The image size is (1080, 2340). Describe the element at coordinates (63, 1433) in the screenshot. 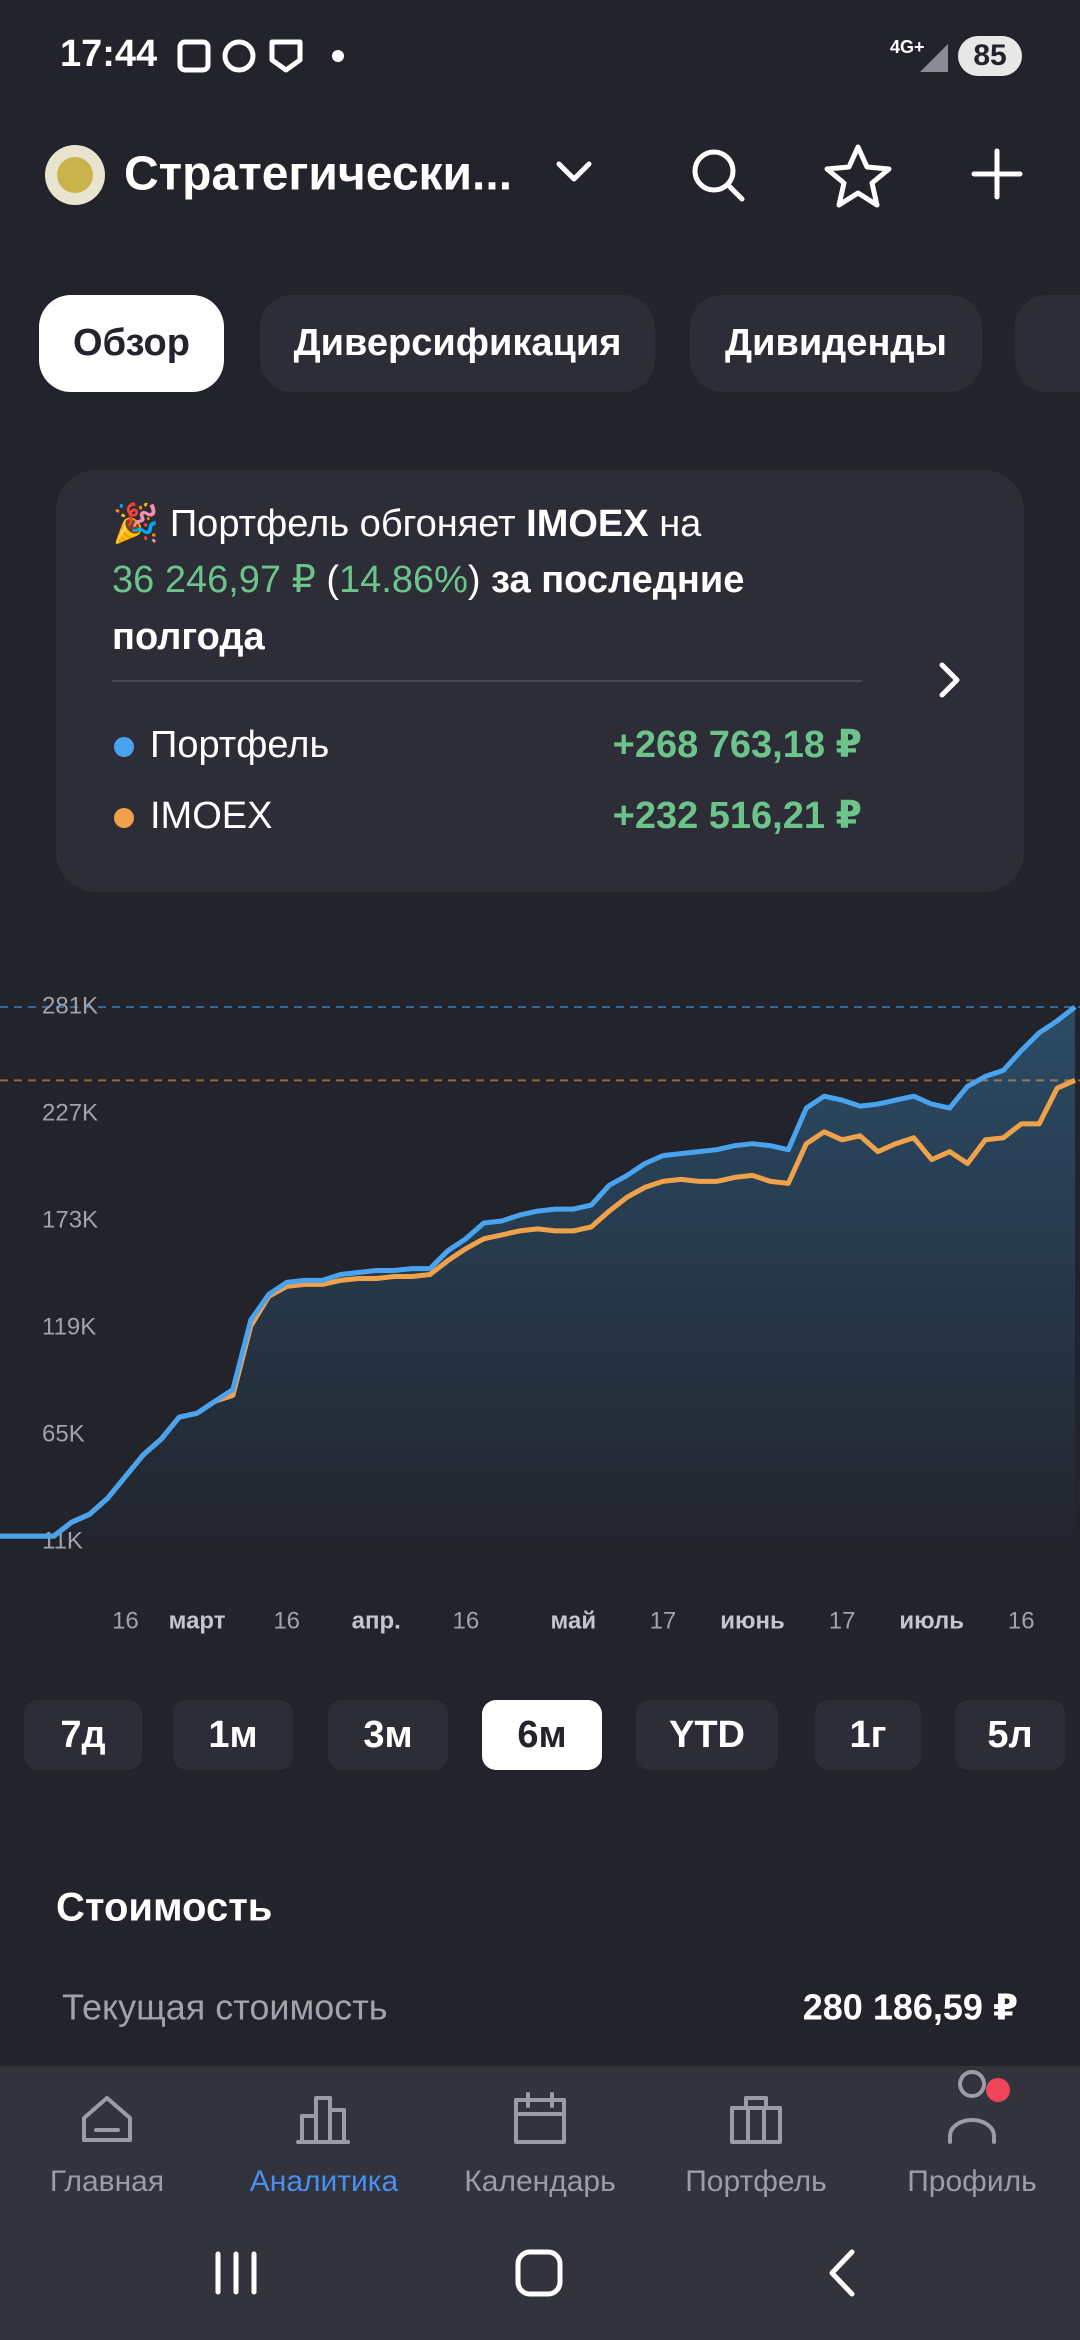

I see `y-tick-label: 65K` at that location.